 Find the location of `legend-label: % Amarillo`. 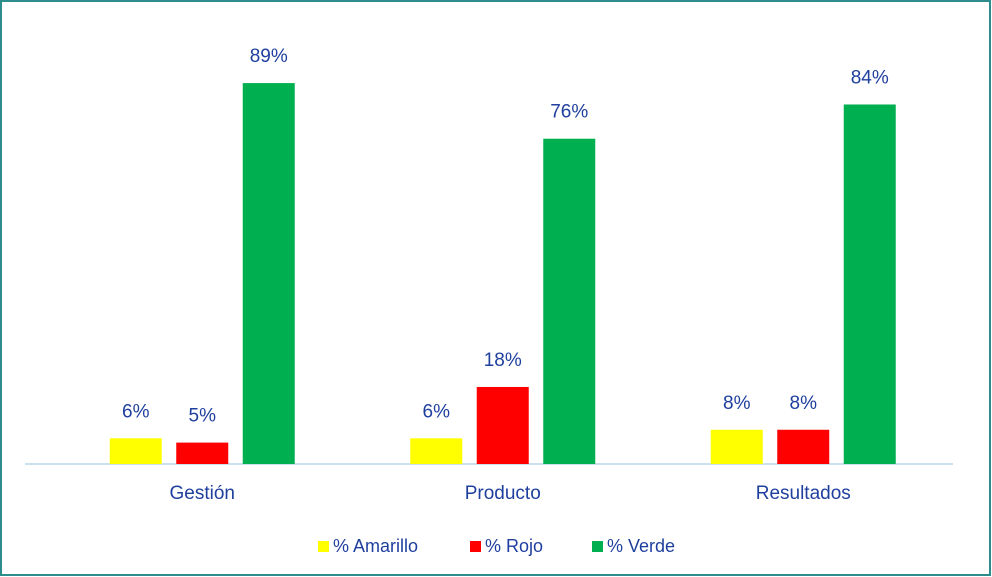

legend-label: % Amarillo is located at coordinates (375, 546).